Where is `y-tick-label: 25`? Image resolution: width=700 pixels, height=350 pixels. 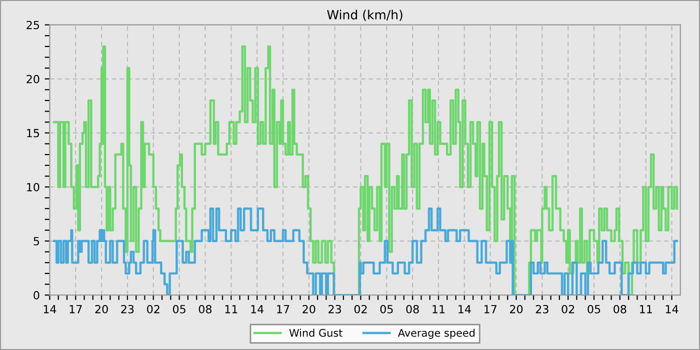
y-tick-label: 25 is located at coordinates (33, 25).